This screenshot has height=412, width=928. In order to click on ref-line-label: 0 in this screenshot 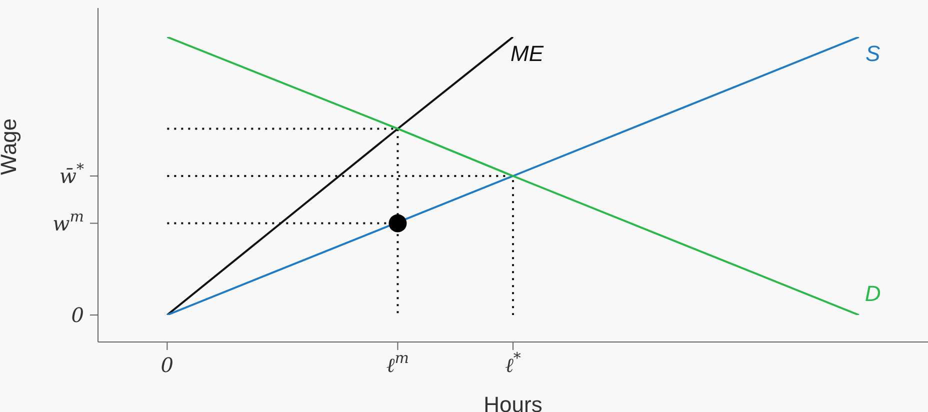, I will do `click(77, 315)`.